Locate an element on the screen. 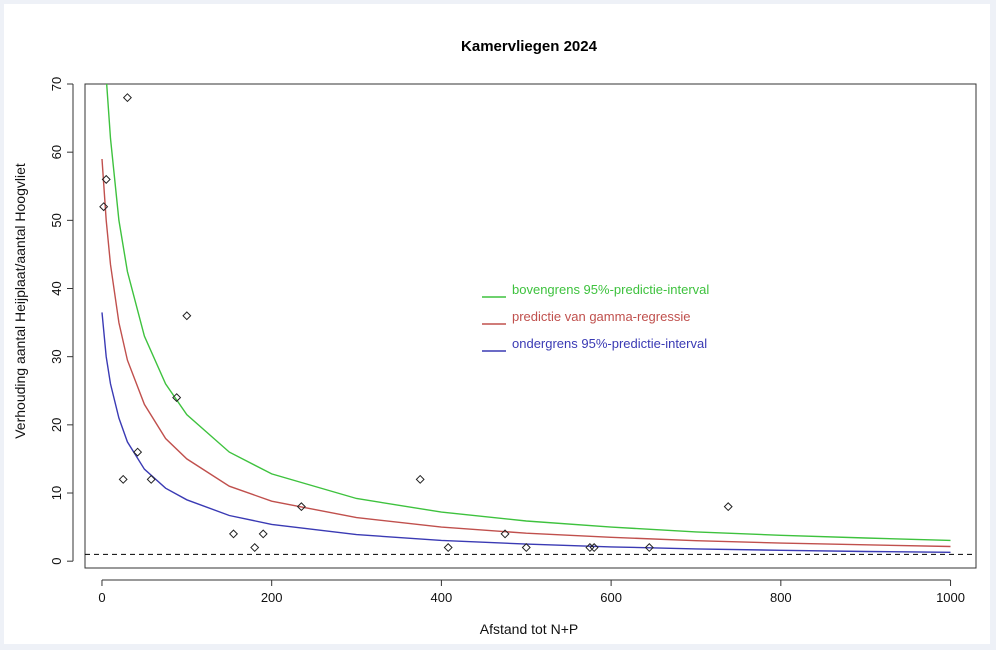 This screenshot has height=650, width=996. x-tick-label: 800 is located at coordinates (781, 597).